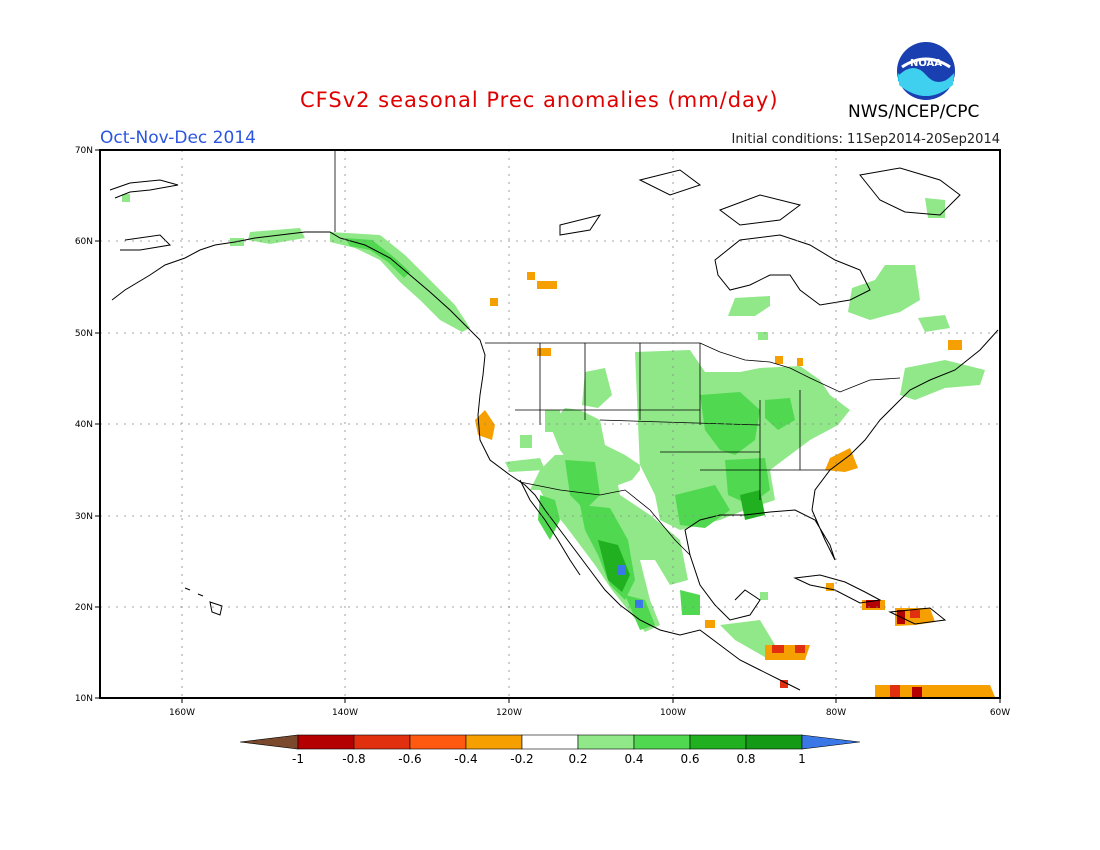 The image size is (1100, 850). What do you see at coordinates (84, 699) in the screenshot?
I see `lat-tick: 10N` at bounding box center [84, 699].